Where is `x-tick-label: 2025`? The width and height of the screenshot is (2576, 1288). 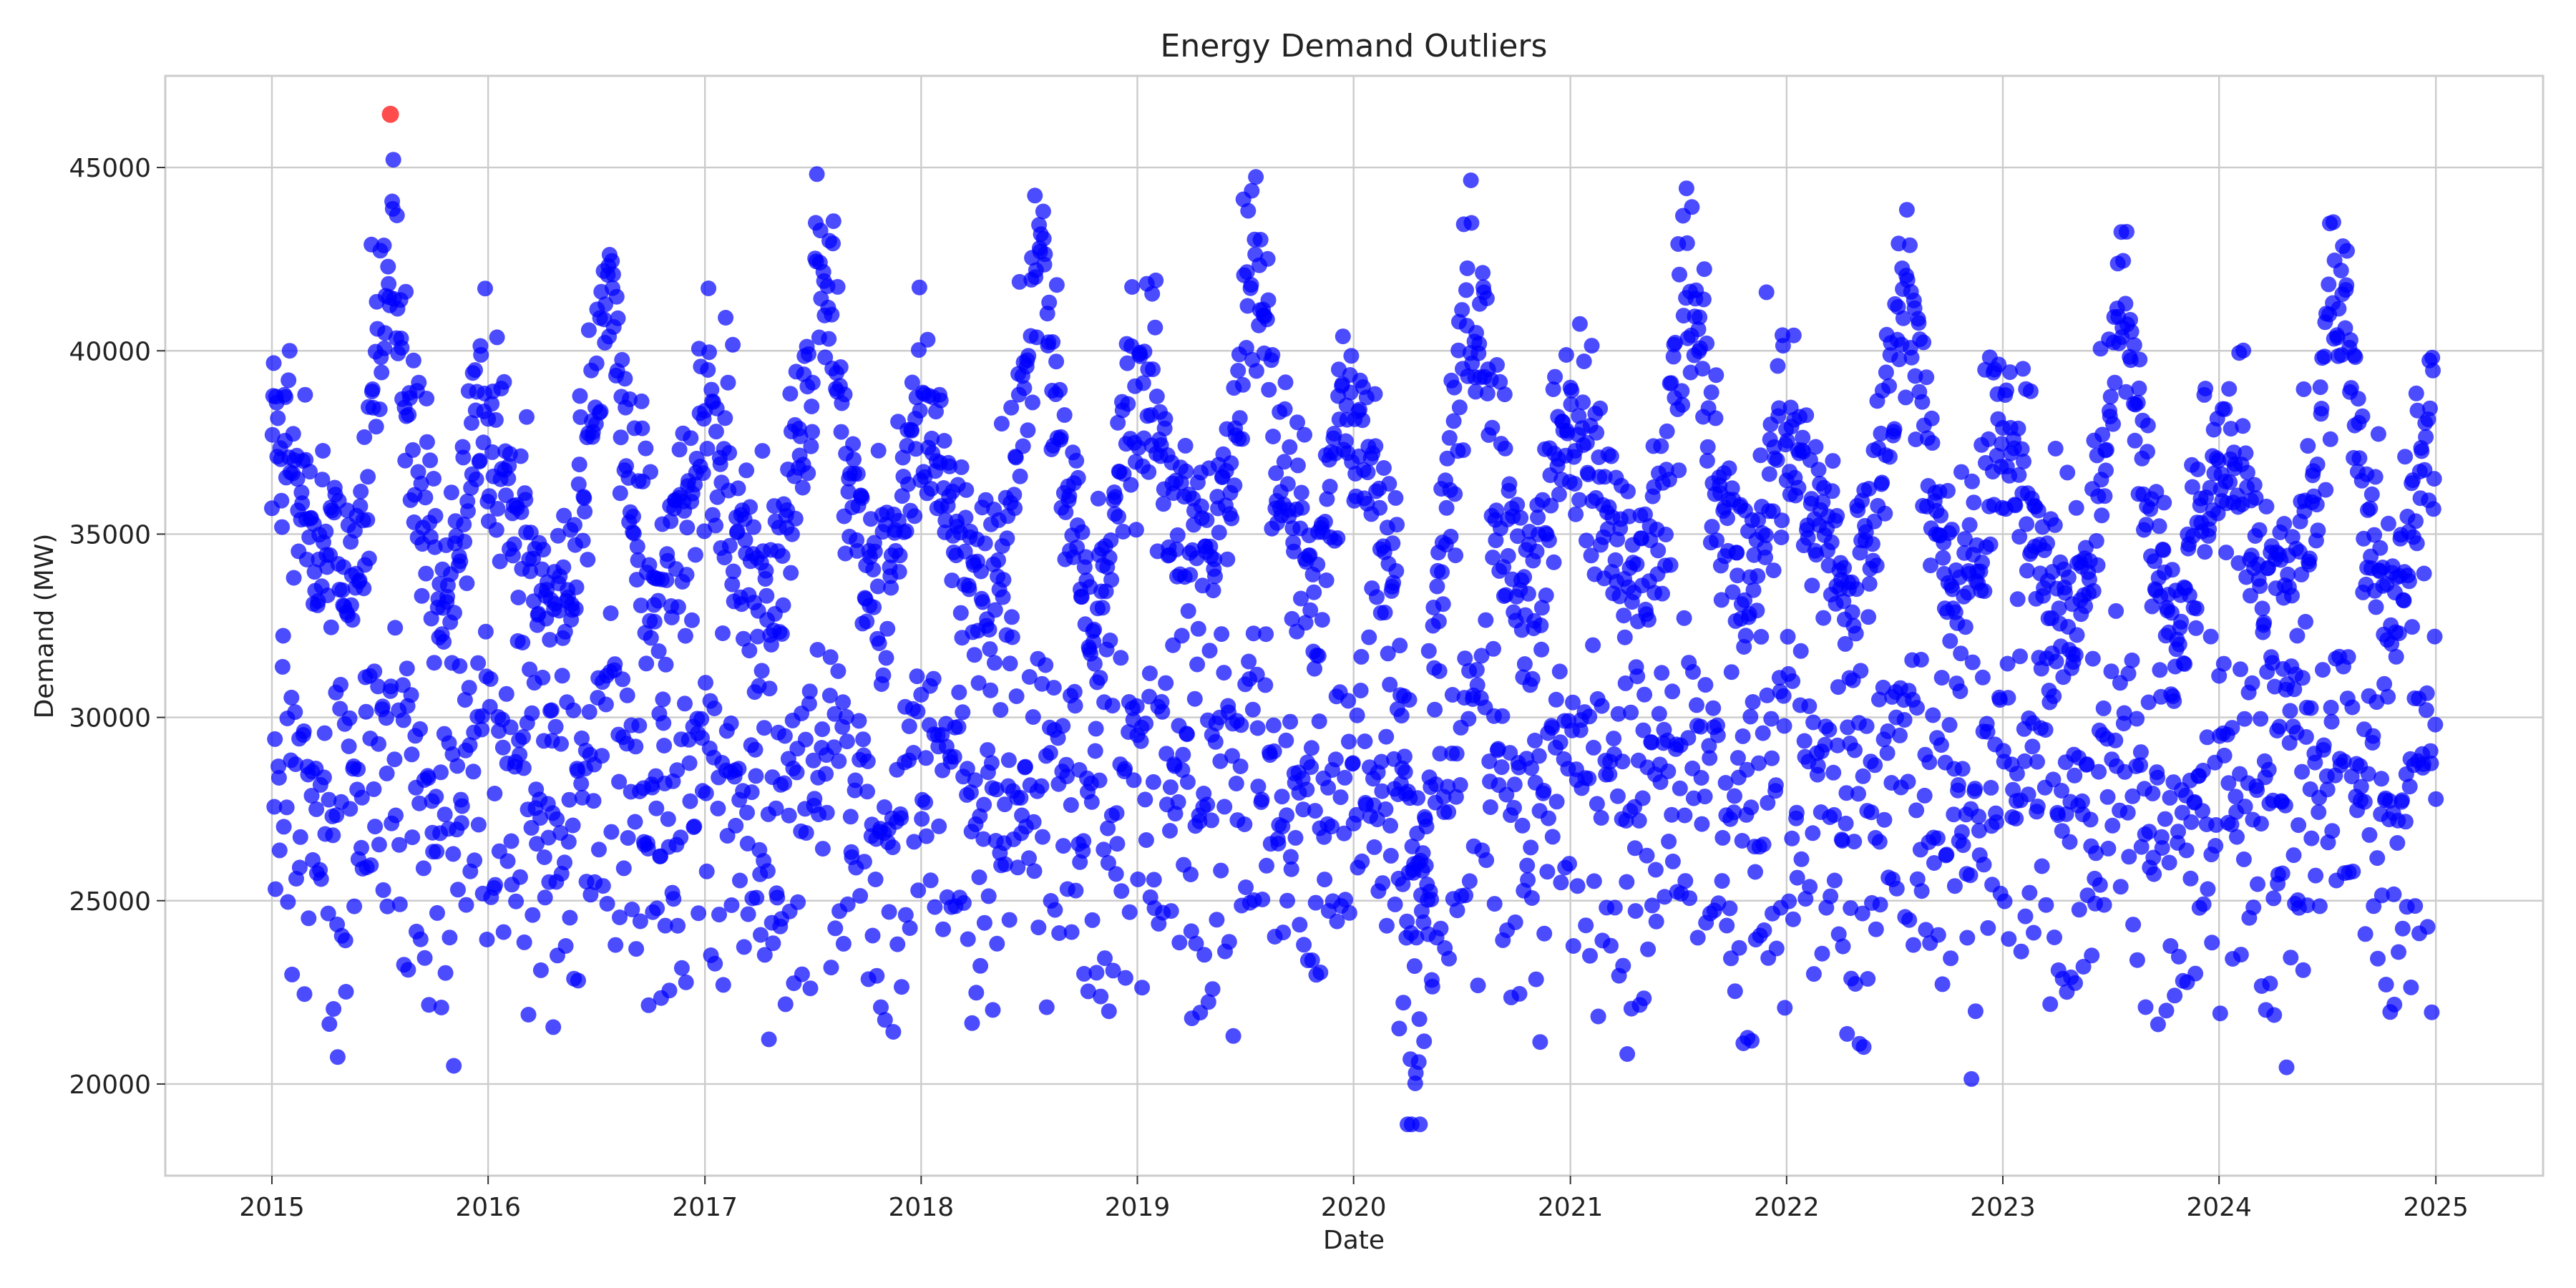 x-tick-label: 2025 is located at coordinates (2436, 1207).